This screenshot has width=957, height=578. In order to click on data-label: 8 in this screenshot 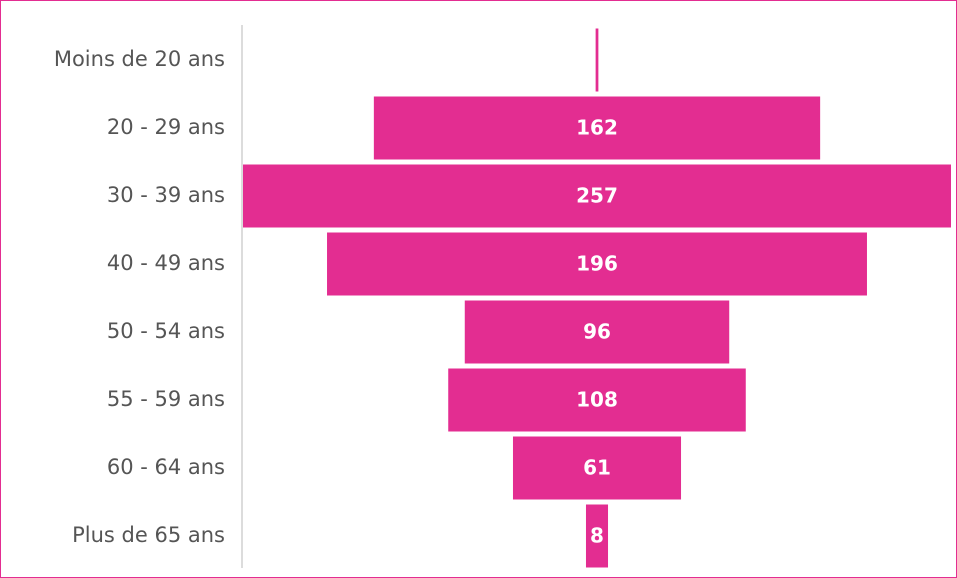, I will do `click(597, 536)`.